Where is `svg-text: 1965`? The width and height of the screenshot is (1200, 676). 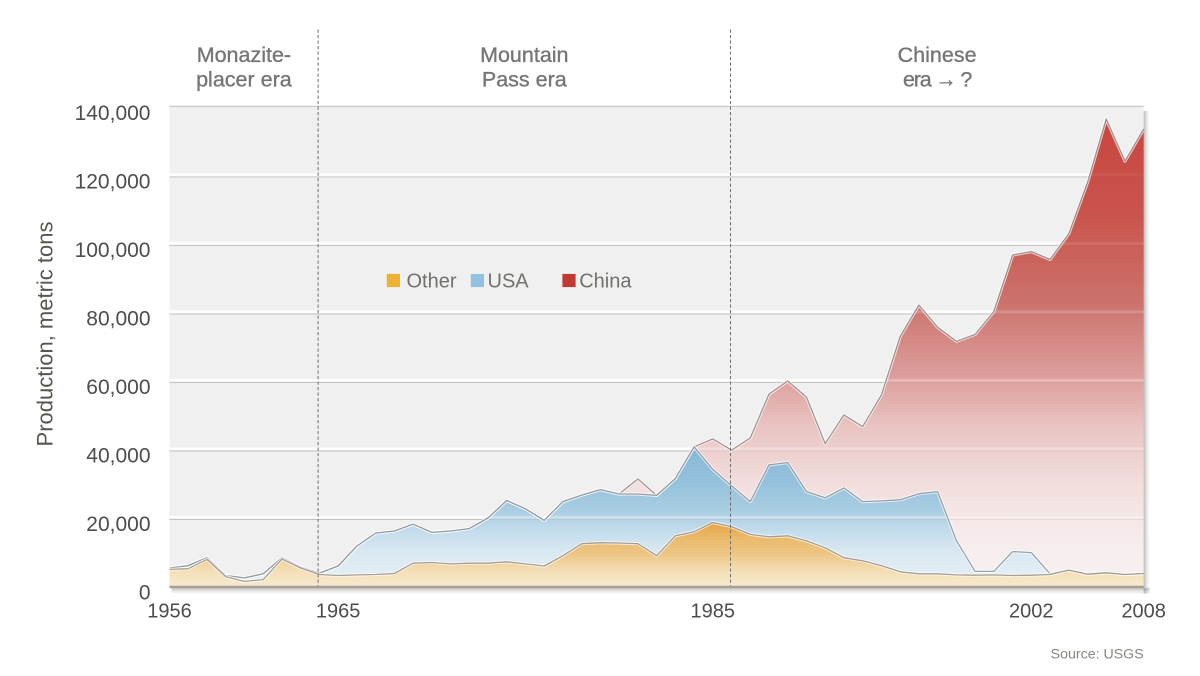
svg-text: 1965 is located at coordinates (338, 612).